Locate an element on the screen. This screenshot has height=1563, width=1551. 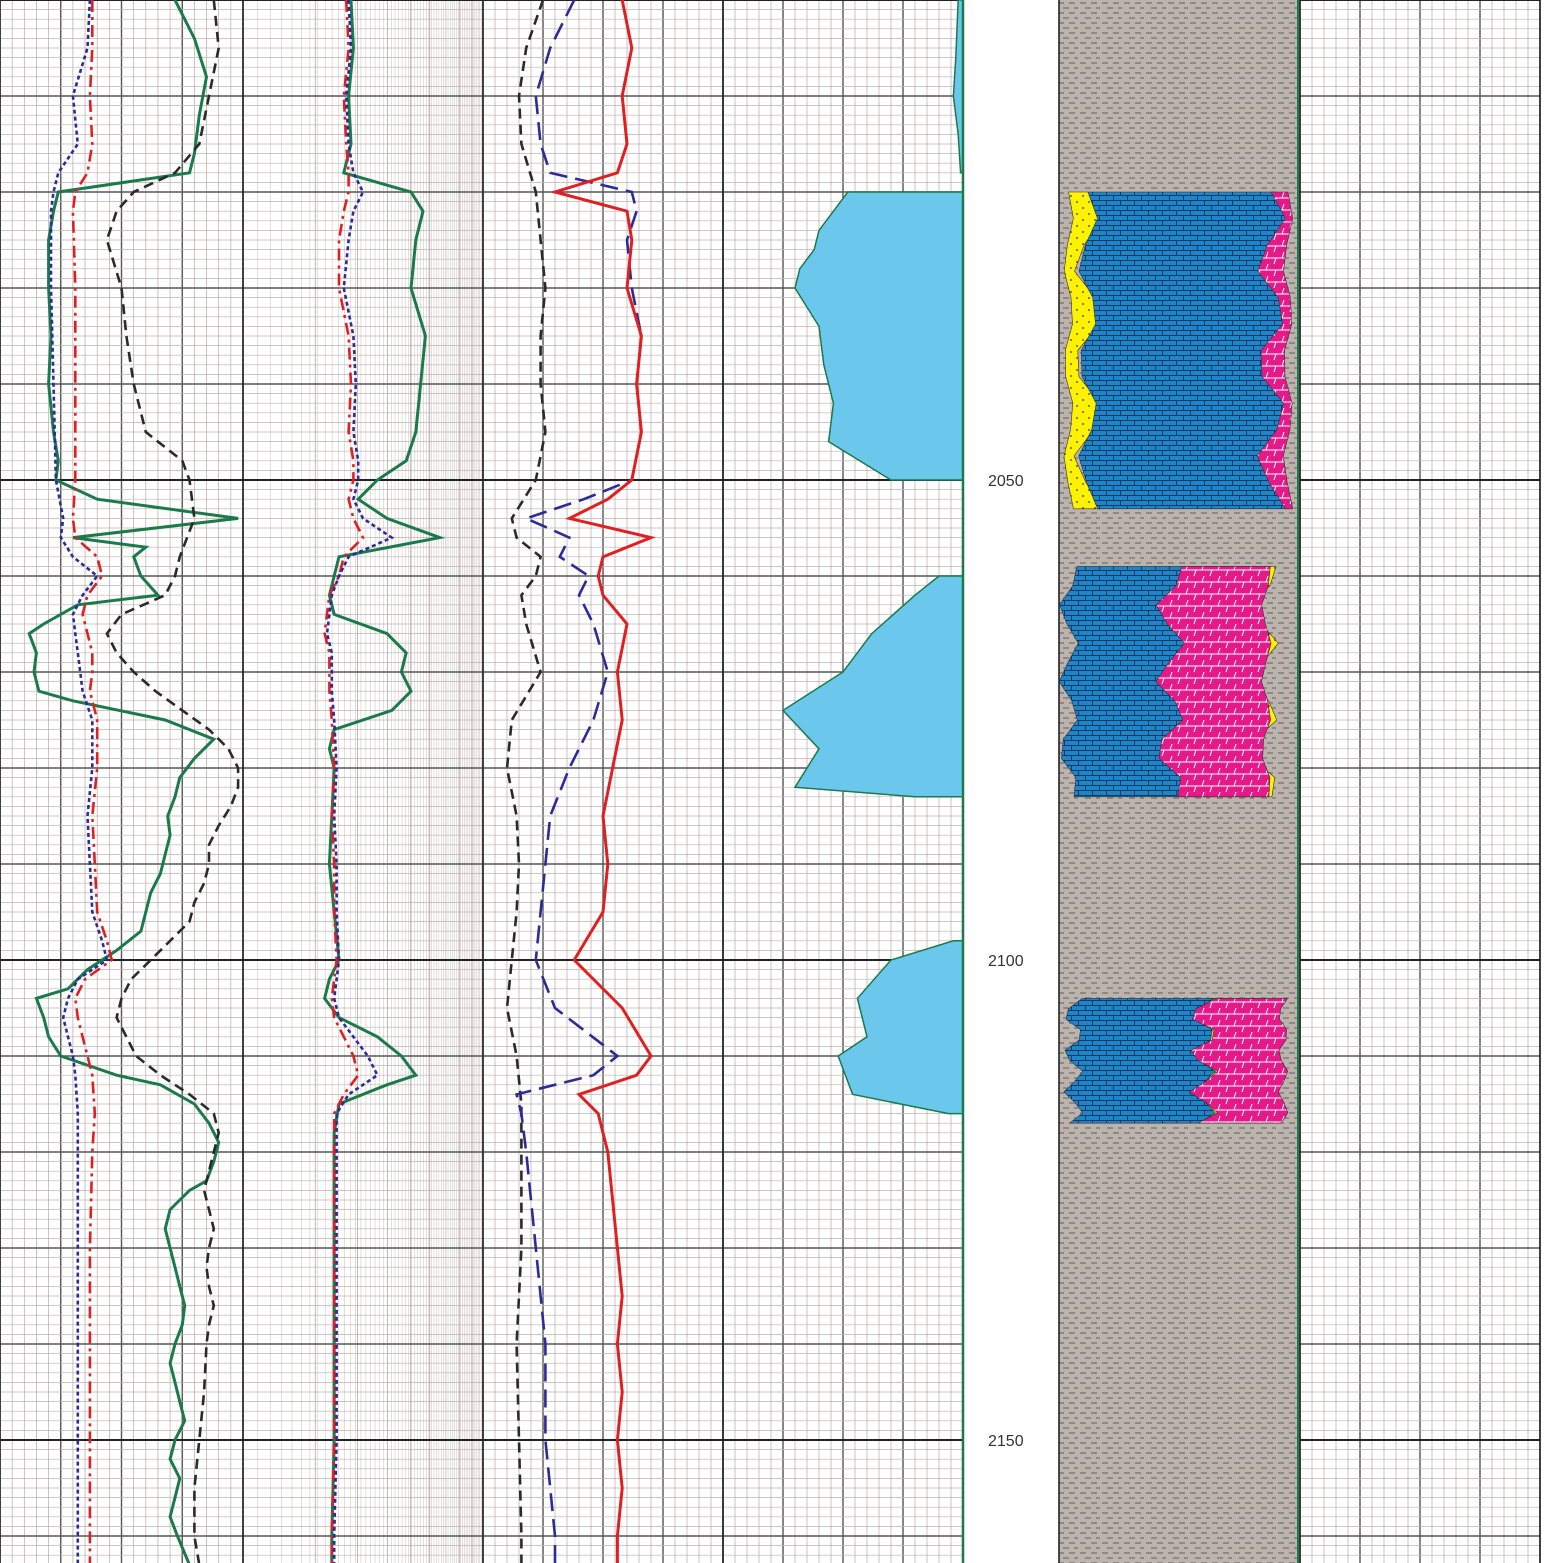
depth-track-background is located at coordinates (1011, 781).